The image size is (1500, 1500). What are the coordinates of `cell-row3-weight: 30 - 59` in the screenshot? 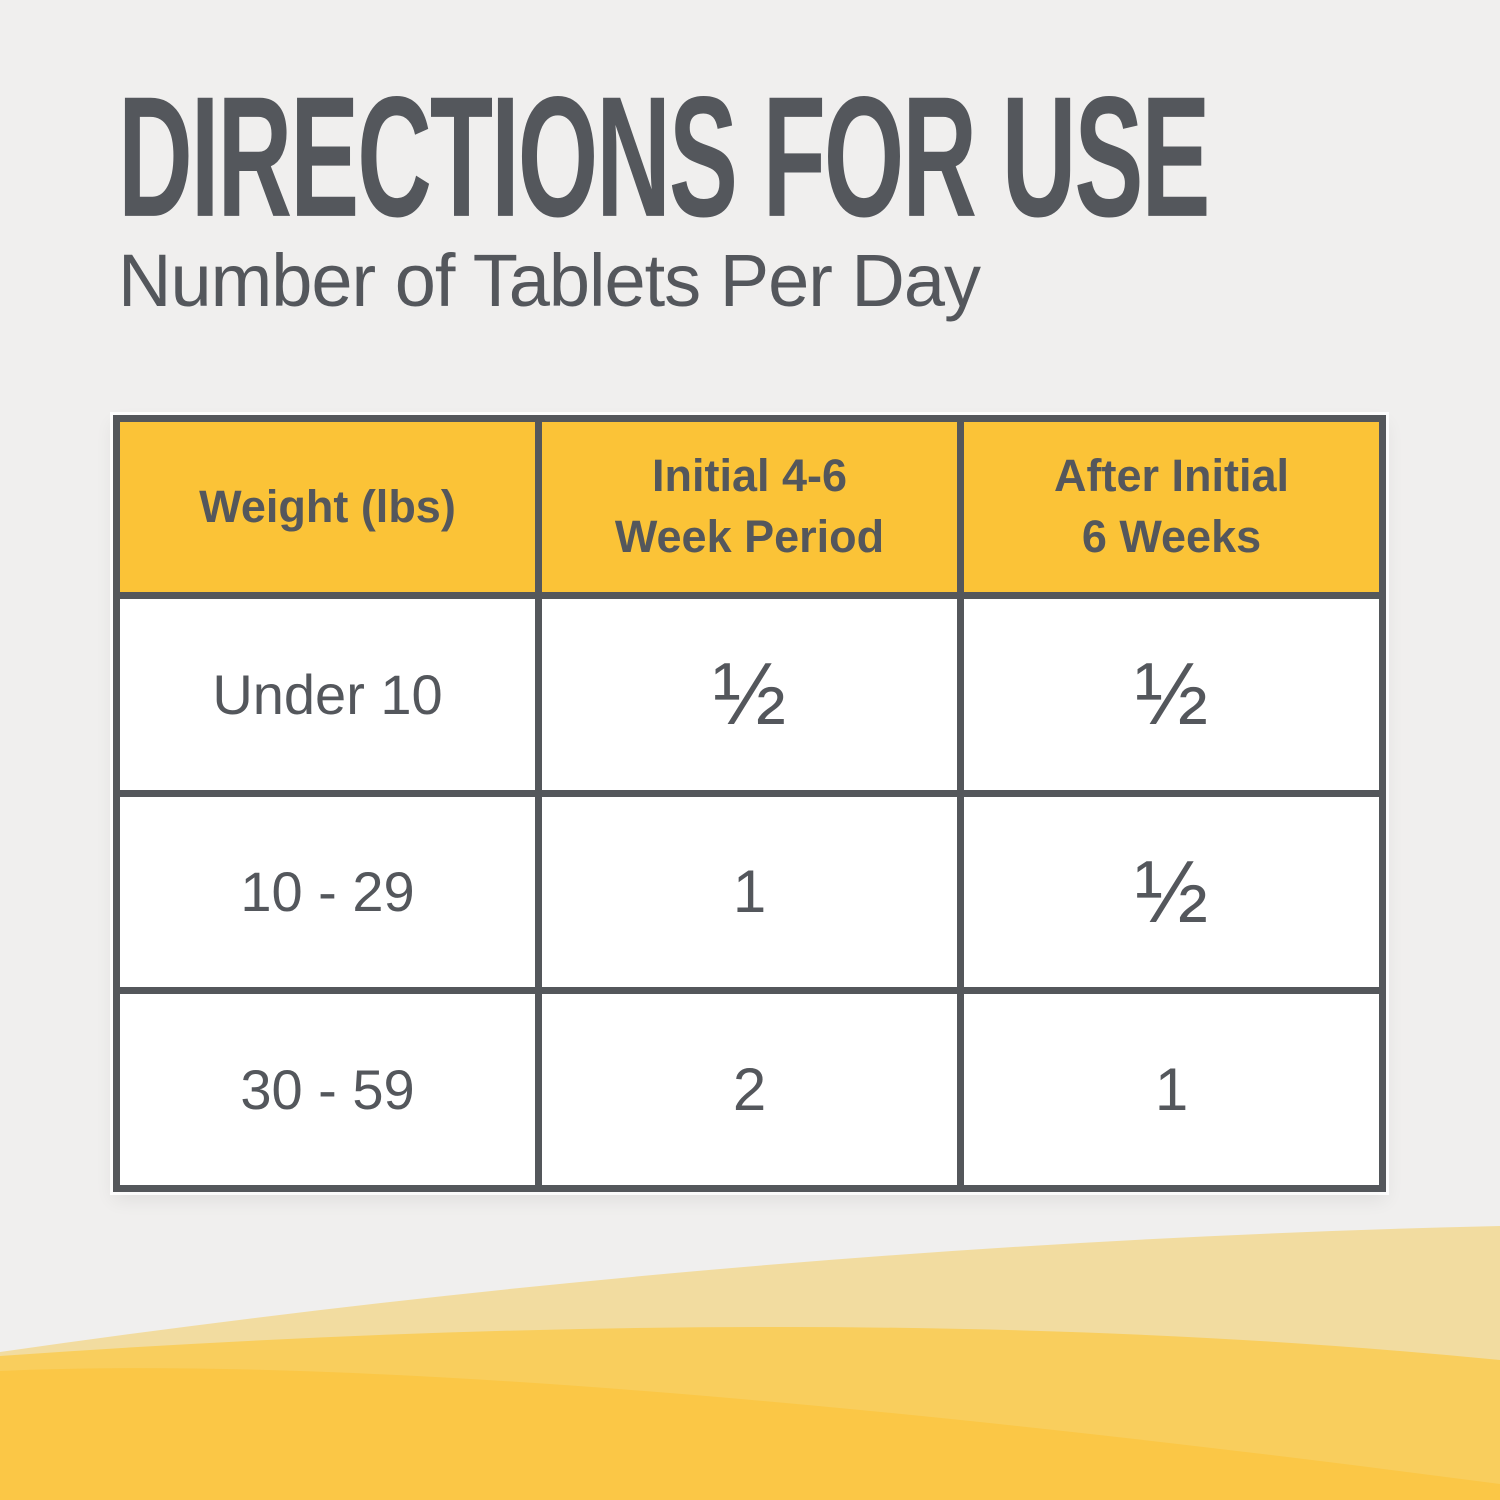 It's located at (327, 1089).